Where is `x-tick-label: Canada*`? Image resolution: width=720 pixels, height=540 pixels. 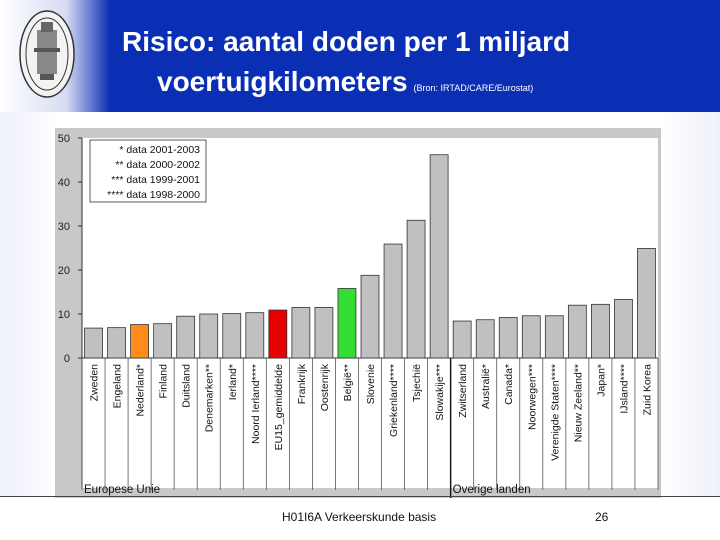
x-tick-label: Canada* is located at coordinates (509, 384).